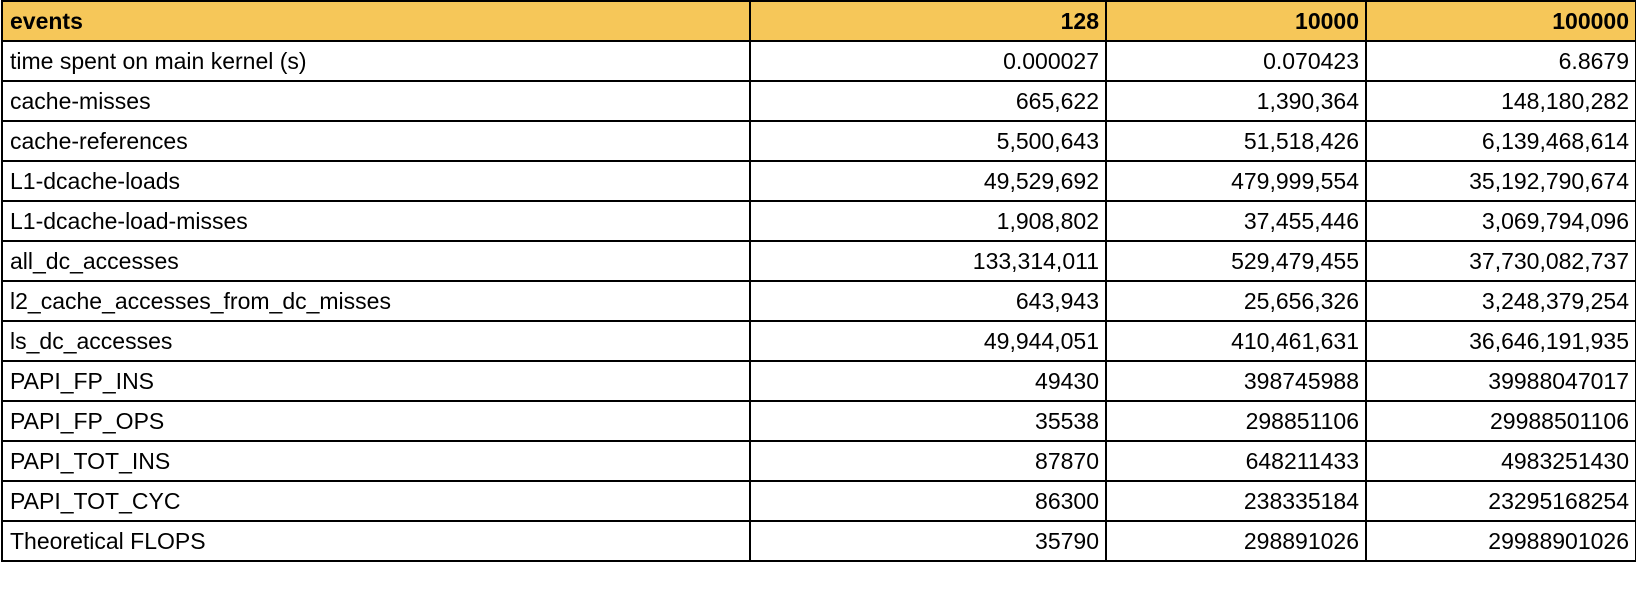 The height and width of the screenshot is (598, 1636). What do you see at coordinates (1500, 141) in the screenshot?
I see `value-cell: 6,139,468,614` at bounding box center [1500, 141].